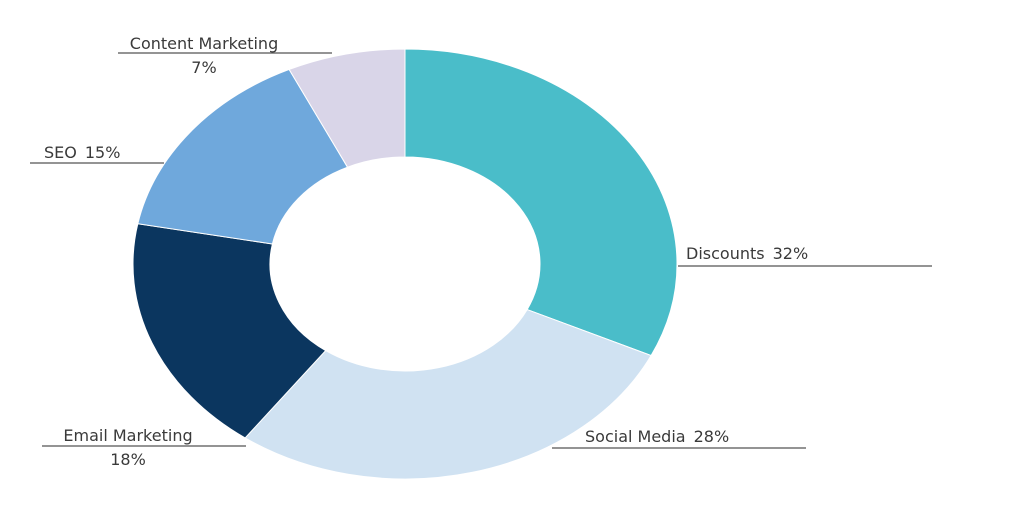 This screenshot has height=527, width=1024. What do you see at coordinates (347, 108) in the screenshot?
I see `slice-content-marketing` at bounding box center [347, 108].